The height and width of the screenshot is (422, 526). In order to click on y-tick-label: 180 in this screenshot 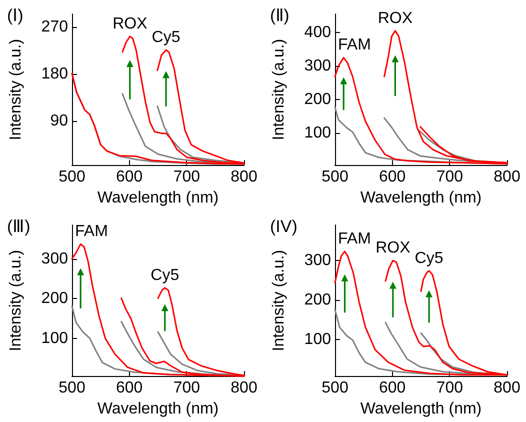, I will do `click(54, 73)`.